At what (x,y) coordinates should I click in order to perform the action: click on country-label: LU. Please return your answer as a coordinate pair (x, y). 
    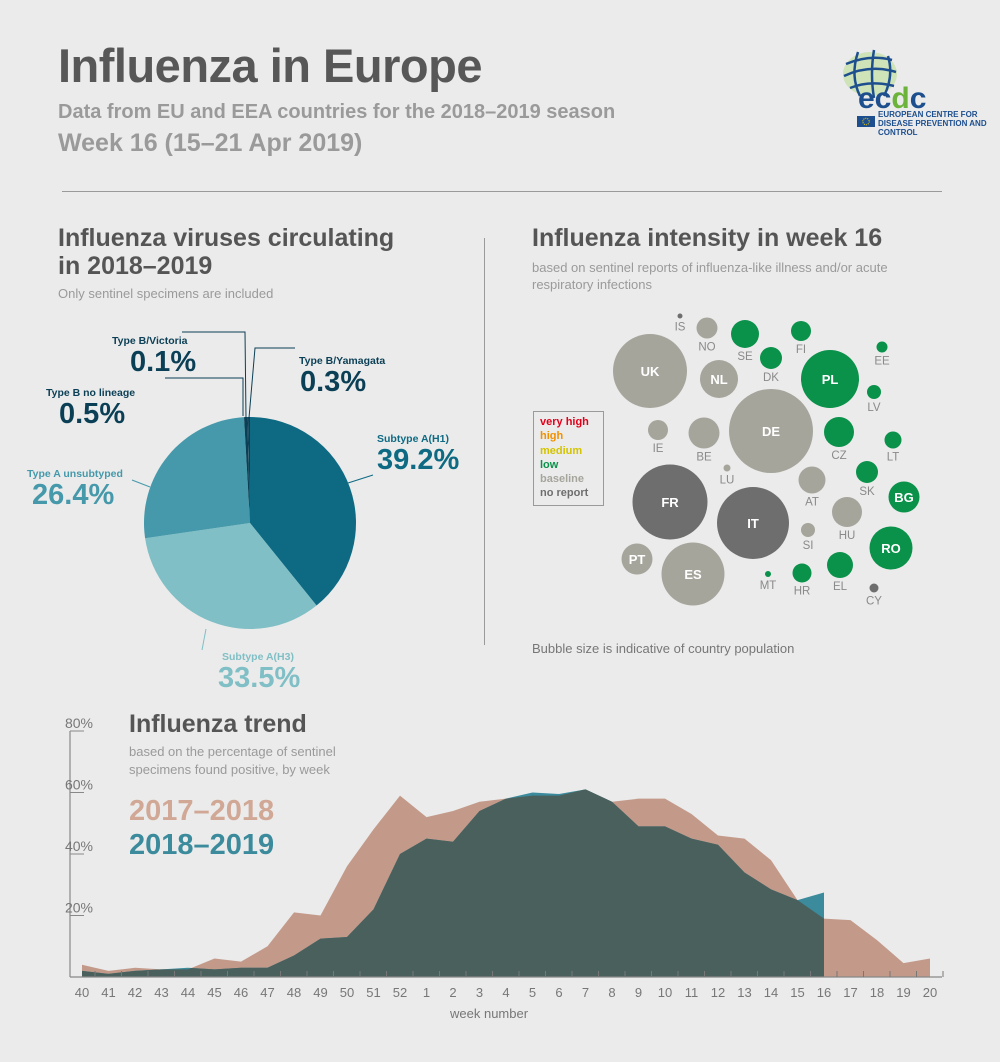
    Looking at the image, I should click on (727, 481).